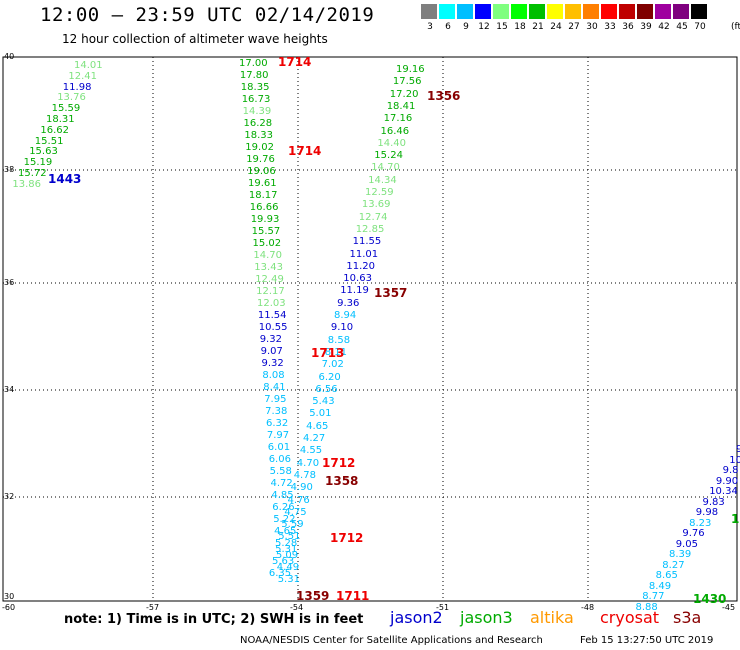 This screenshot has width=740, height=650. What do you see at coordinates (323, 402) in the screenshot?
I see `wave-height-value: 5.43` at bounding box center [323, 402].